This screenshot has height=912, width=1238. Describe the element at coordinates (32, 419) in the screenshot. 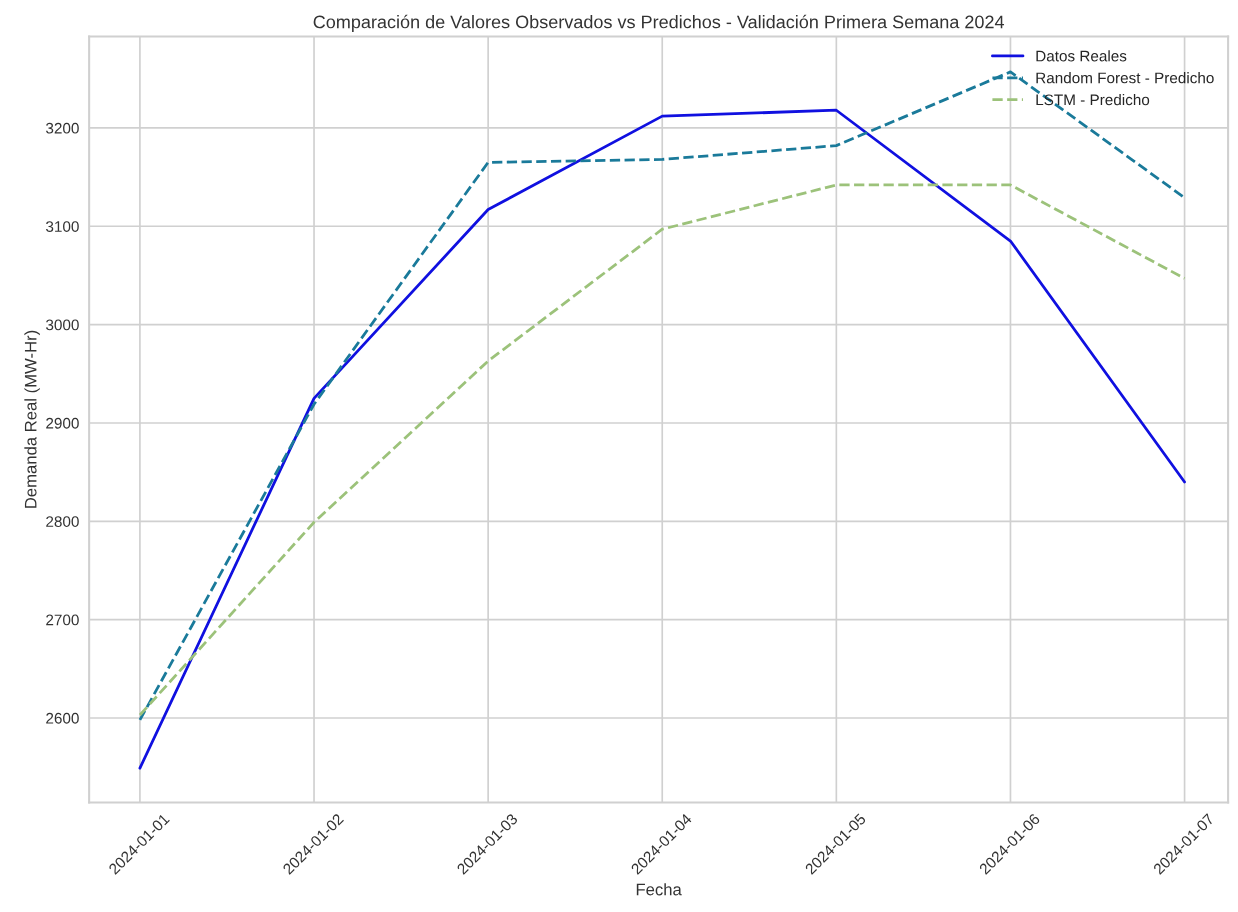

I see `y-axis-title: Demanda Real (MW-Hr)` at that location.